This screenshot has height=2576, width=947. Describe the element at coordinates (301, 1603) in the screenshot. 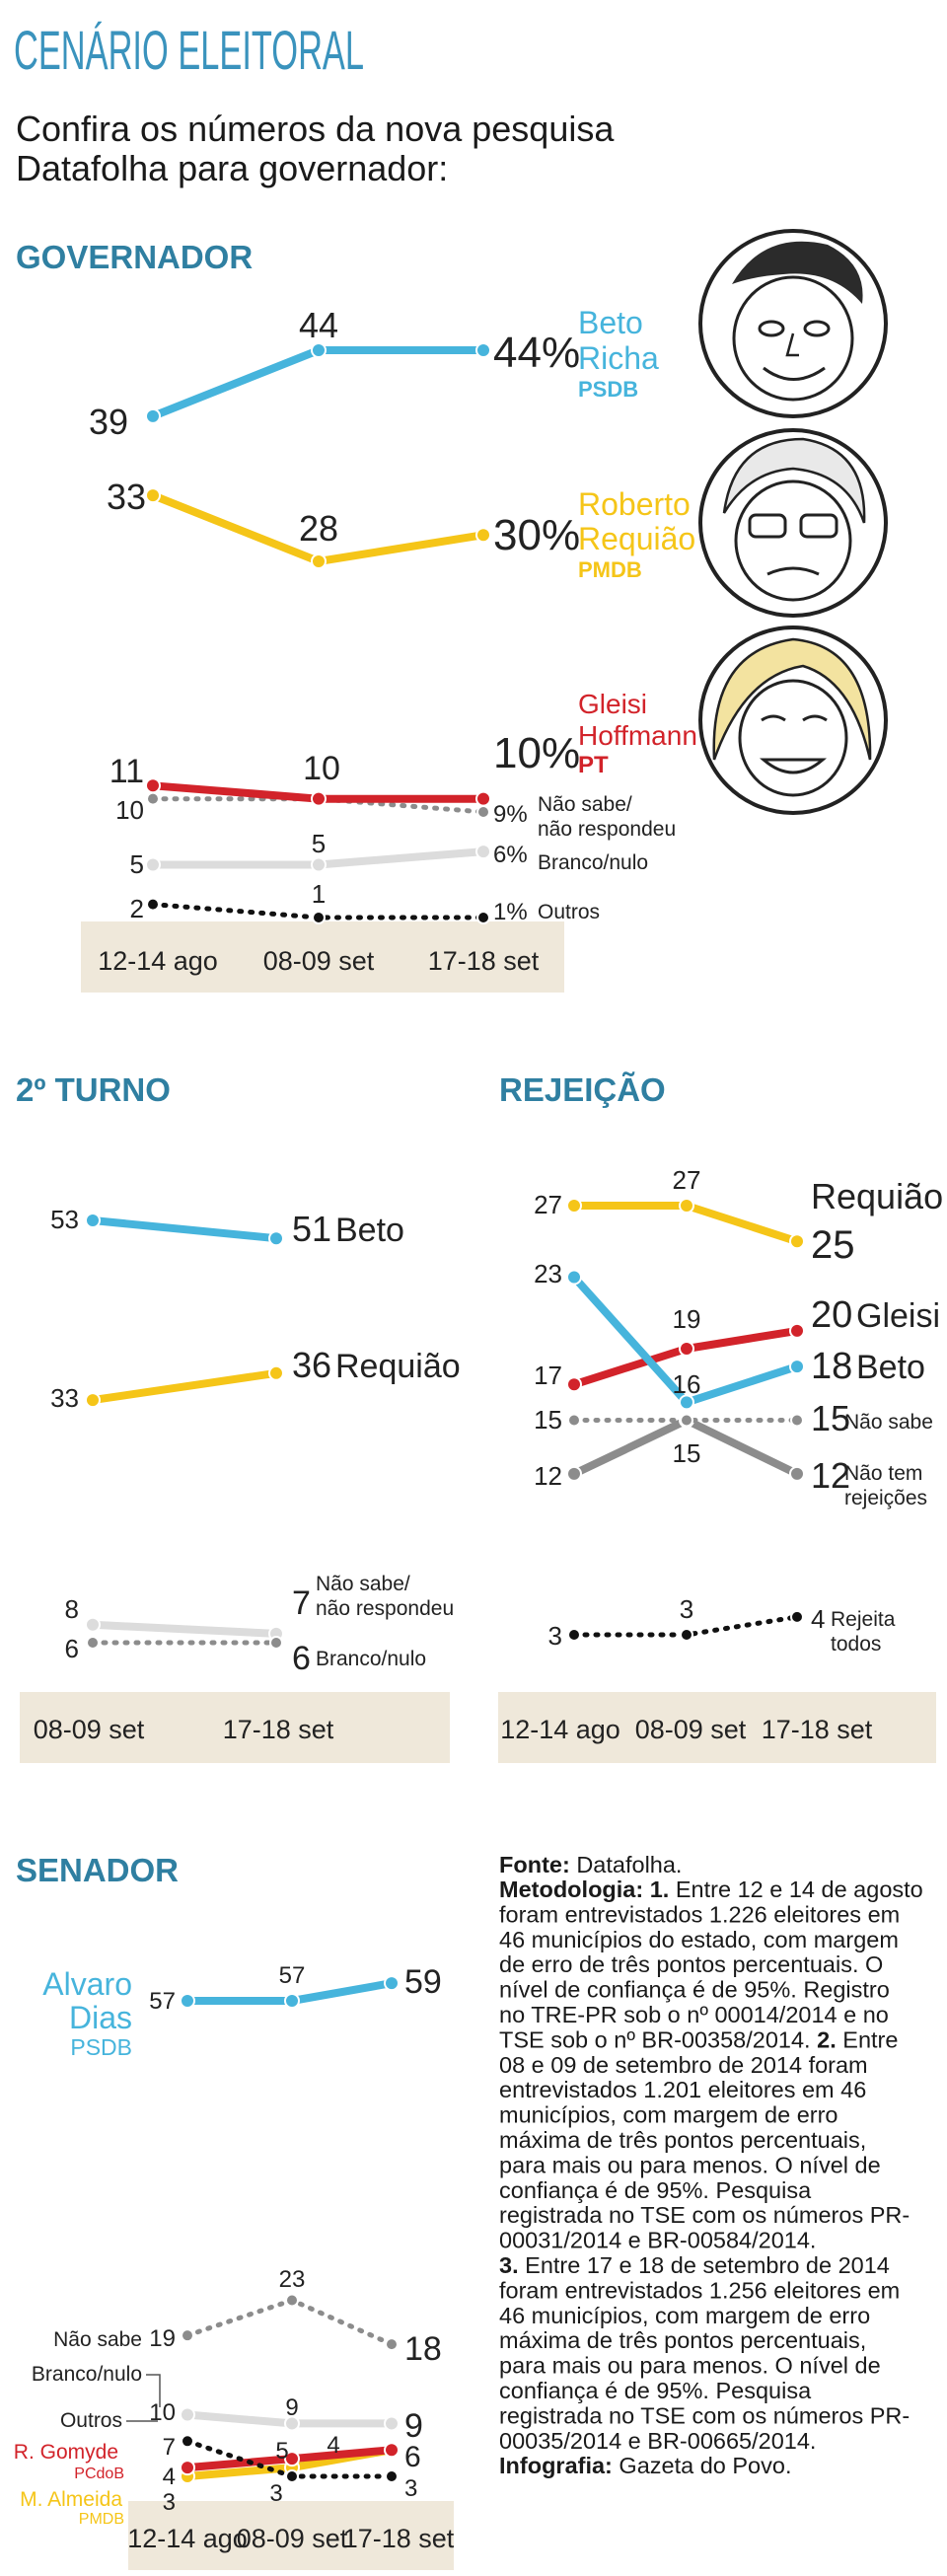

I see `t2-naosabe-end: 7` at that location.